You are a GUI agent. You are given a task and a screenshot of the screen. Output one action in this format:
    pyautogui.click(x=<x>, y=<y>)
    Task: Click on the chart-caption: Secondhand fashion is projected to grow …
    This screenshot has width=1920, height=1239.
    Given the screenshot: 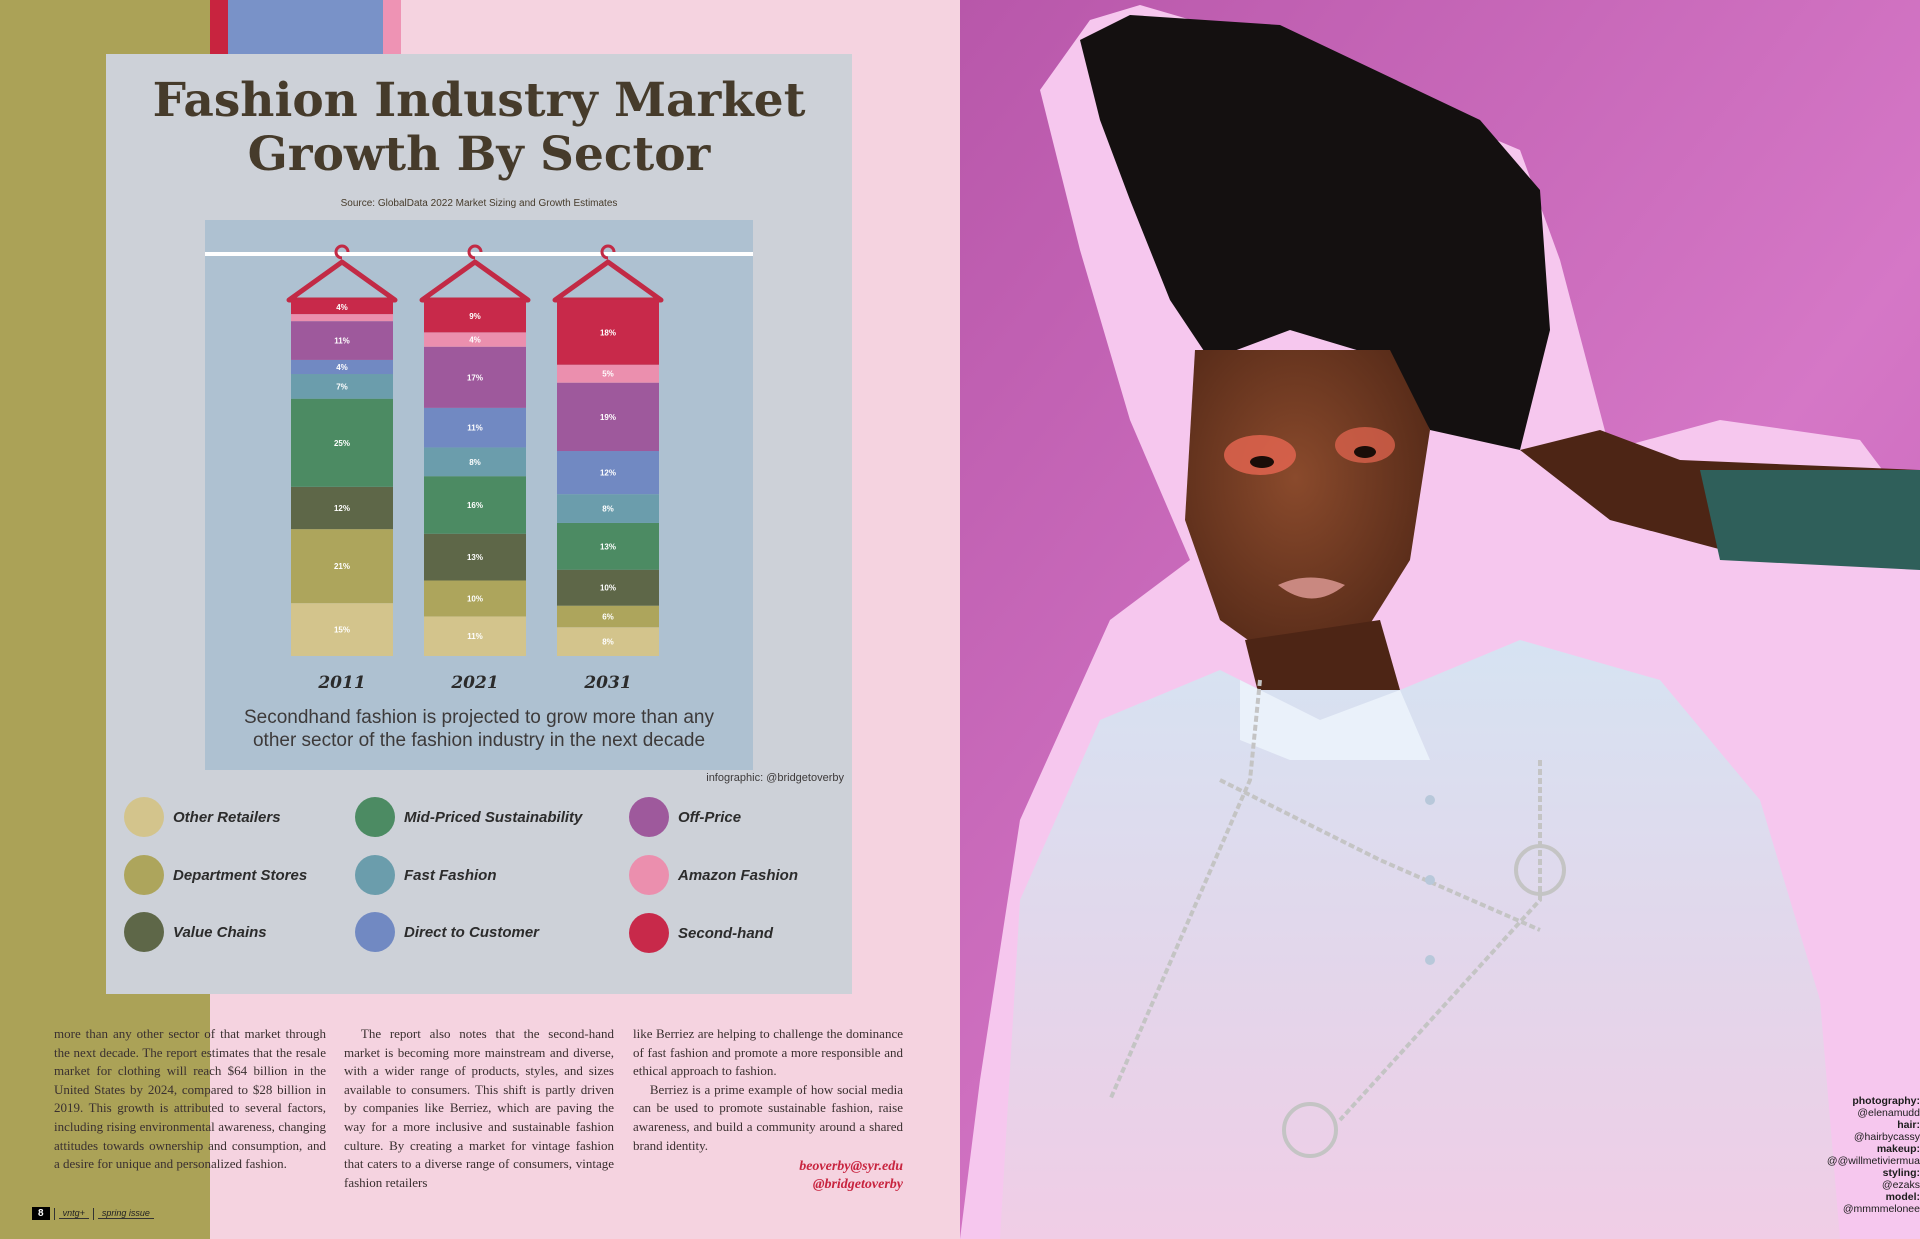 What is the action you would take?
    pyautogui.click(x=479, y=729)
    